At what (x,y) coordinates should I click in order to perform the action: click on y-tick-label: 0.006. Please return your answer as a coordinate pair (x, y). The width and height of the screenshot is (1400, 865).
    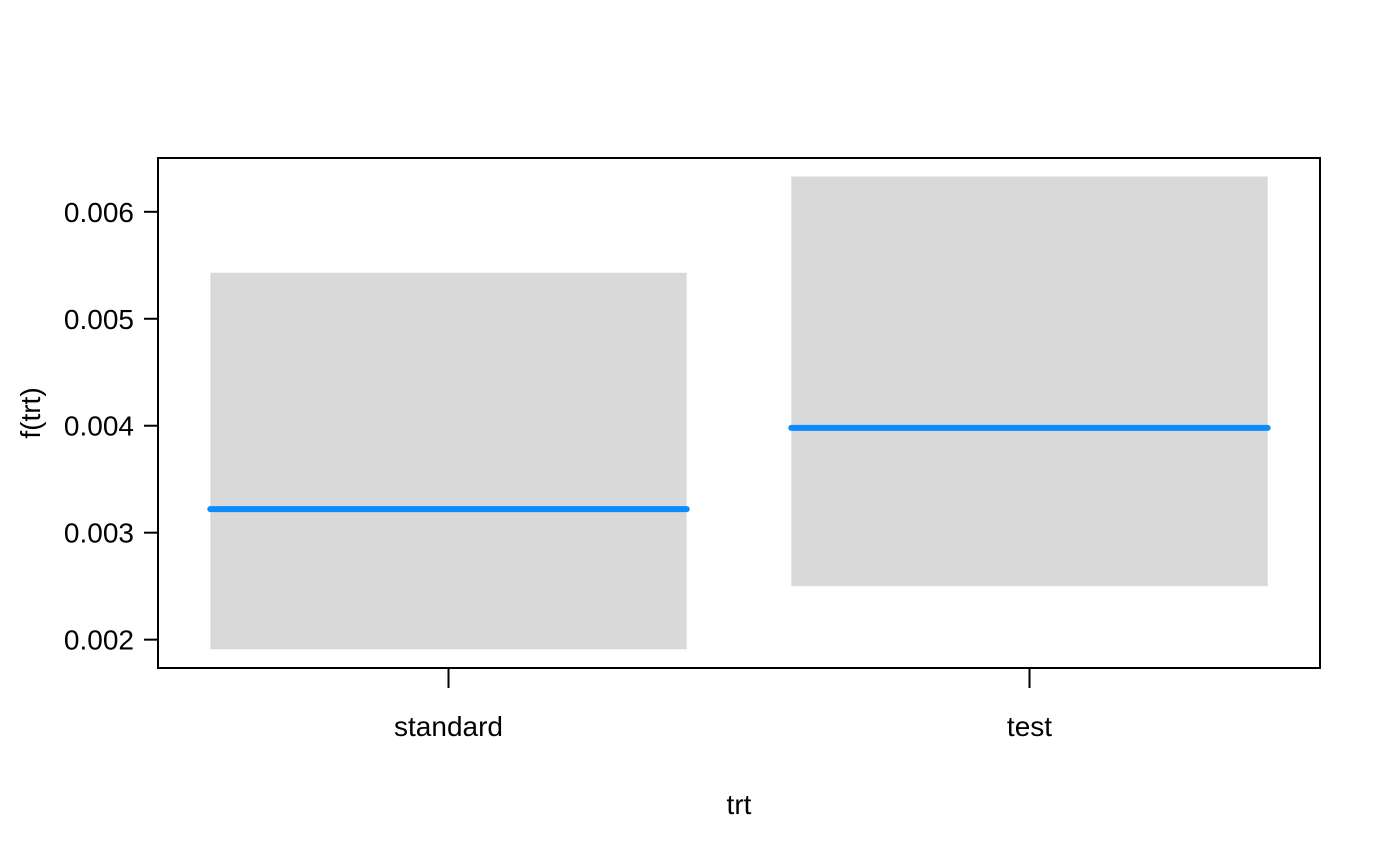
    Looking at the image, I should click on (99, 212).